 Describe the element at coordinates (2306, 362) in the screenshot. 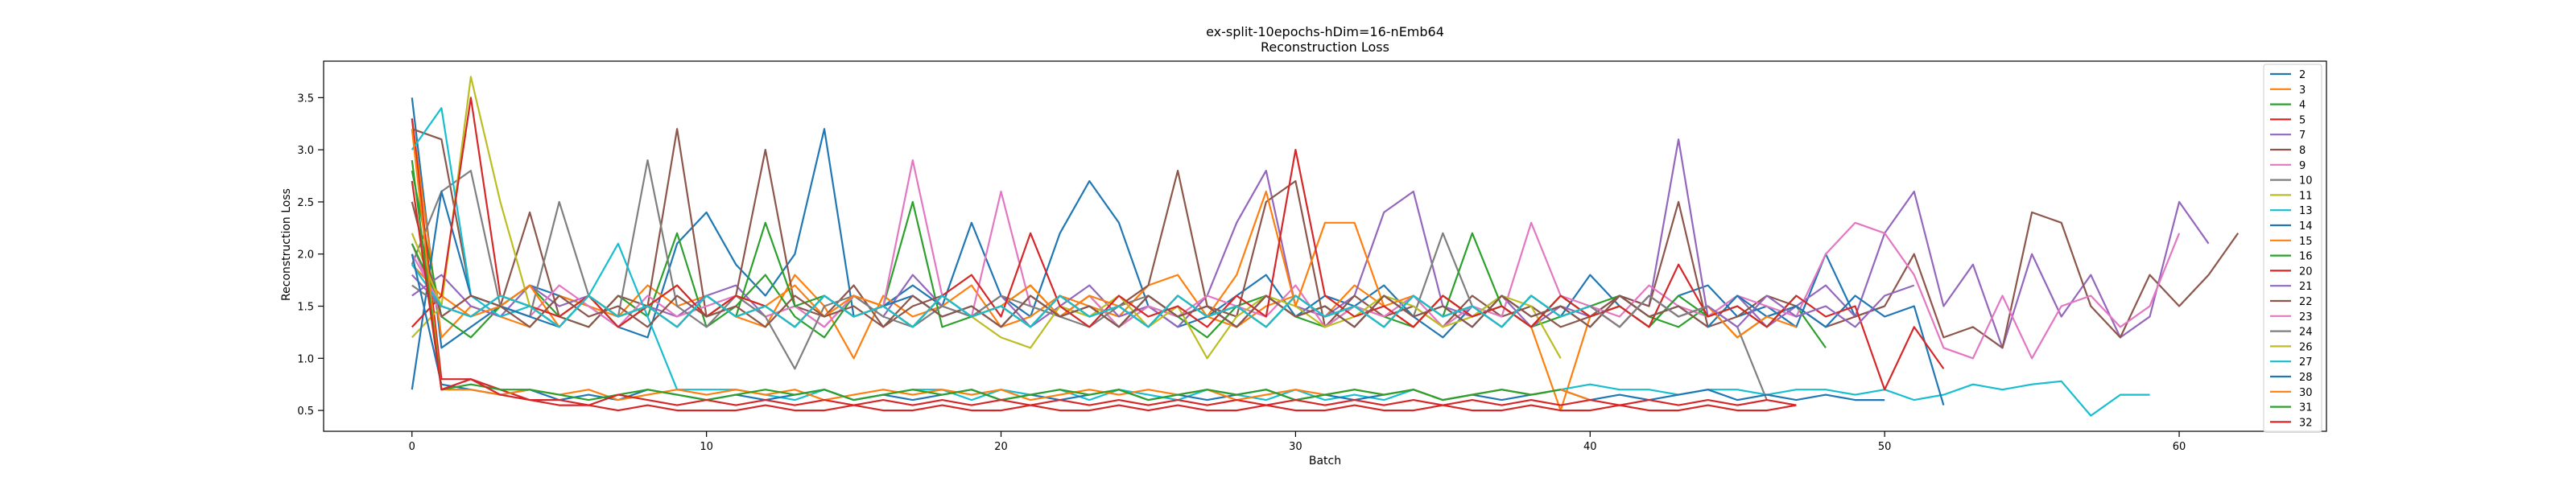

I see `legend-label-27: 27` at that location.